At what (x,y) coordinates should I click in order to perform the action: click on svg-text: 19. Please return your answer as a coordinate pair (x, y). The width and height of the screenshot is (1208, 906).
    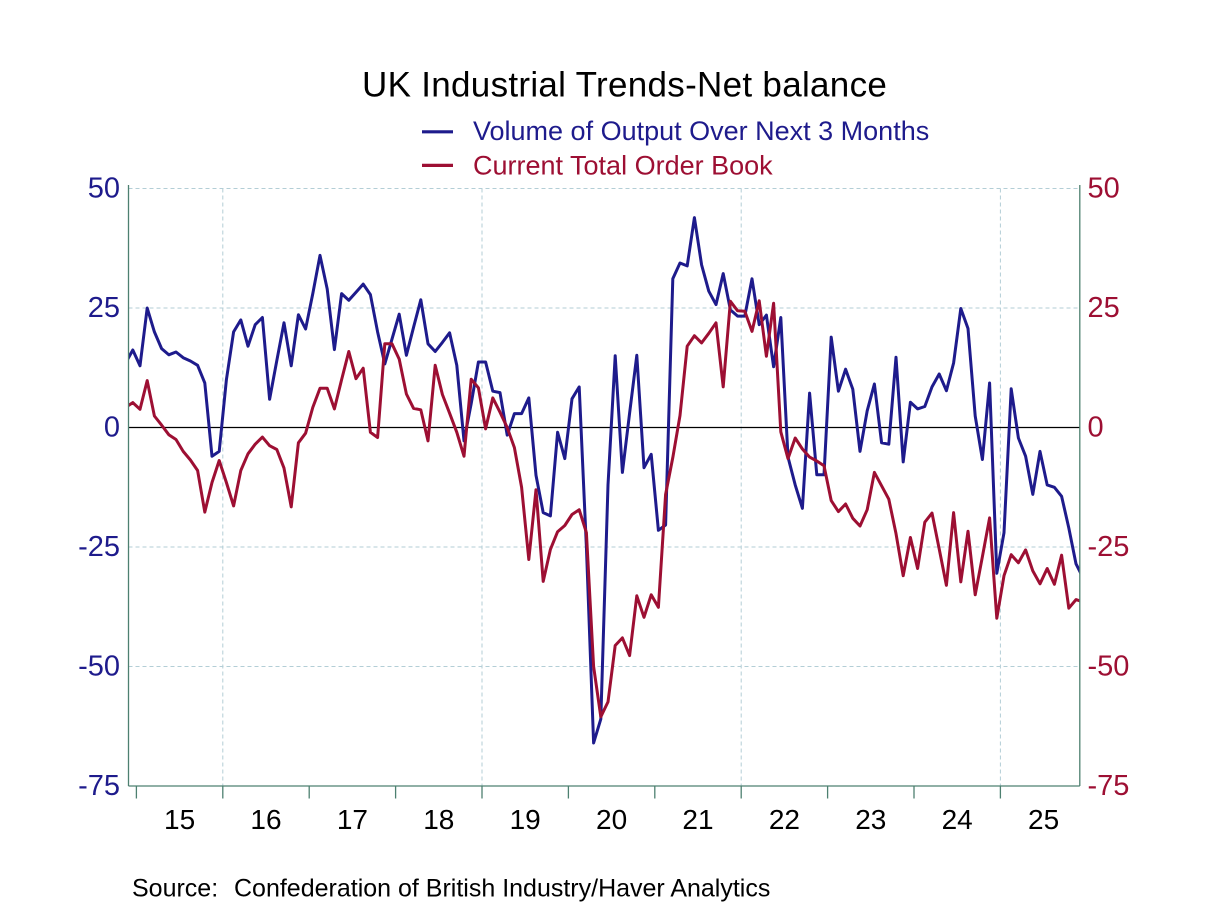
    Looking at the image, I should click on (525, 819).